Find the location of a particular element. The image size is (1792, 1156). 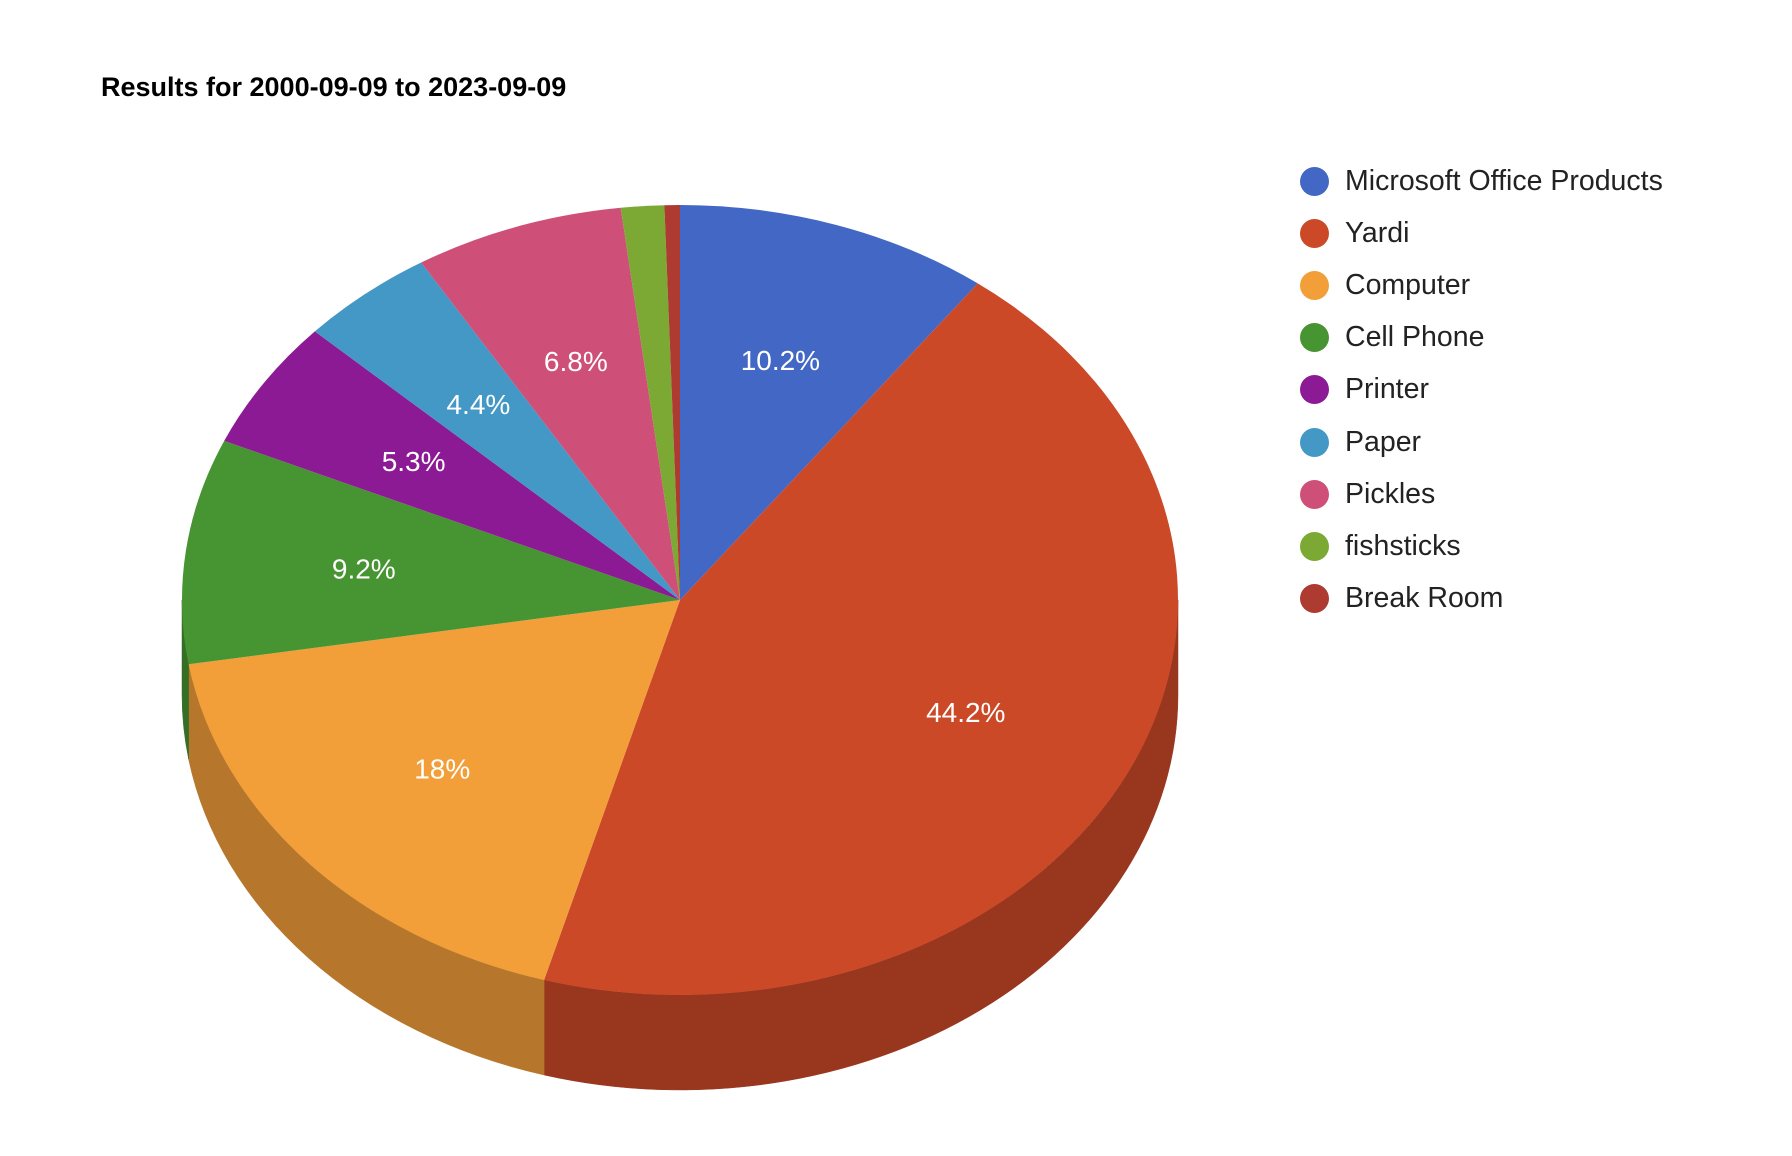

pie-slice-paper is located at coordinates (497, 431).